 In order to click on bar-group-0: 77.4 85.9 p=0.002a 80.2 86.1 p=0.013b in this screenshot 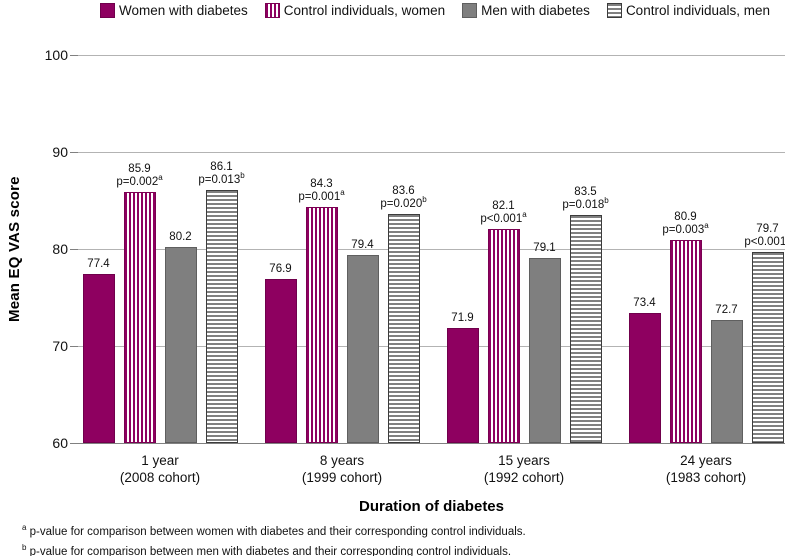, I will do `click(163, 249)`.